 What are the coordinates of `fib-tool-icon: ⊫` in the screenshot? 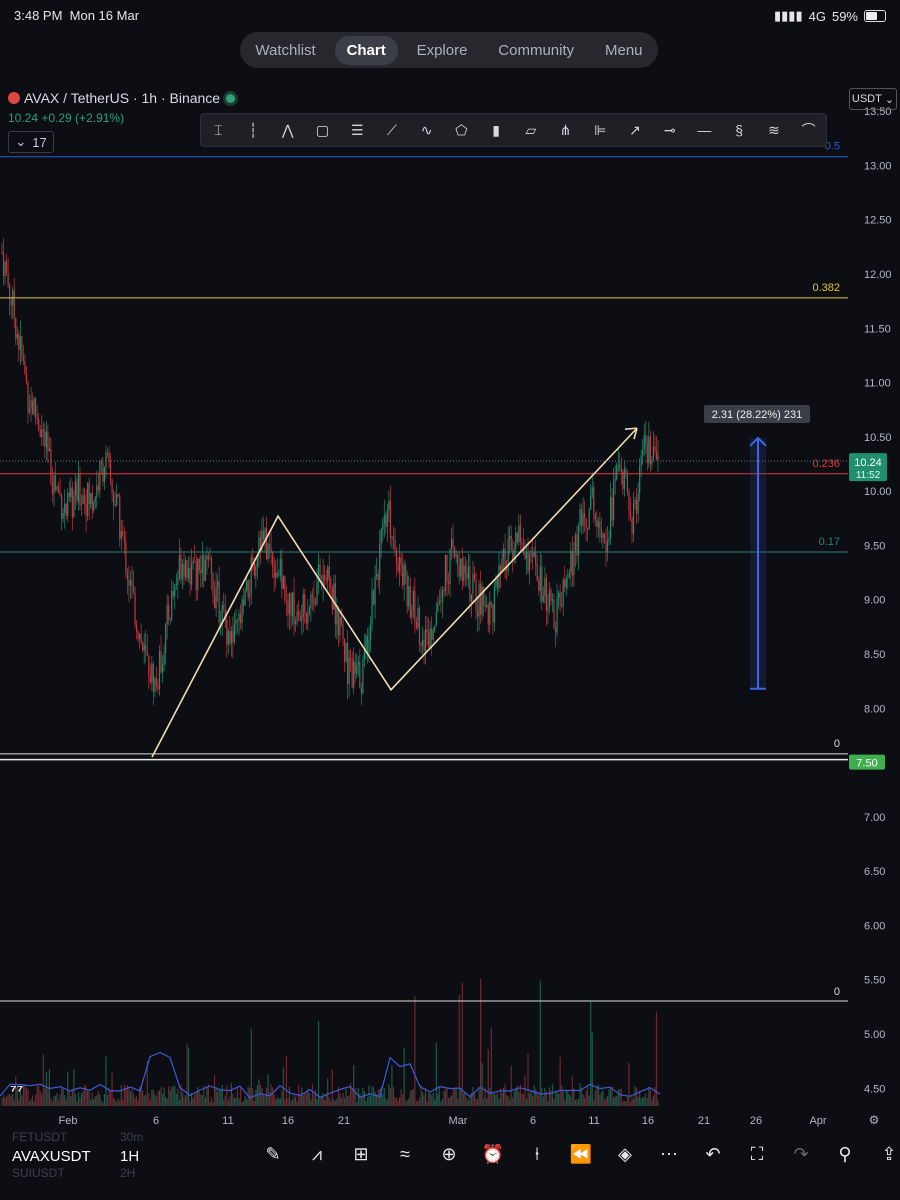 It's located at (600, 129).